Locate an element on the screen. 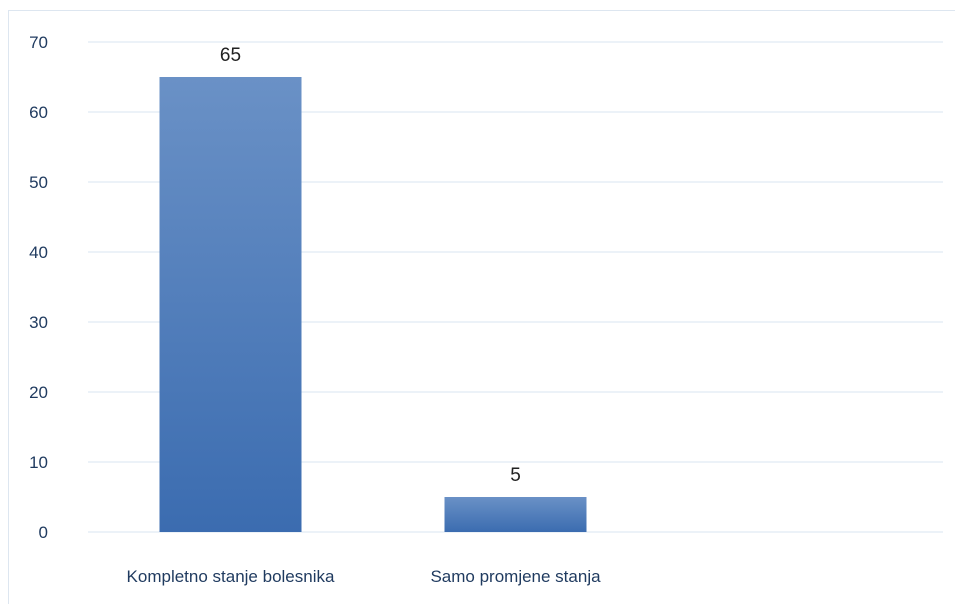 This screenshot has height=606, width=957. y-tick-label: 70 is located at coordinates (38, 42).